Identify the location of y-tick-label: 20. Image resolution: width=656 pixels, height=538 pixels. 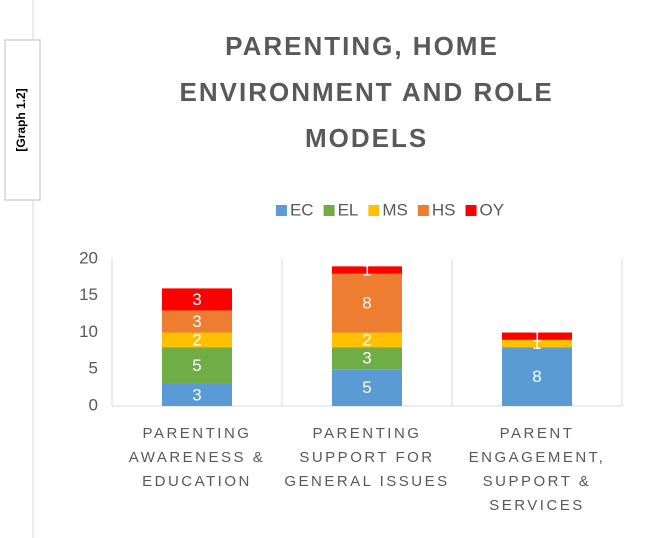
(88, 257).